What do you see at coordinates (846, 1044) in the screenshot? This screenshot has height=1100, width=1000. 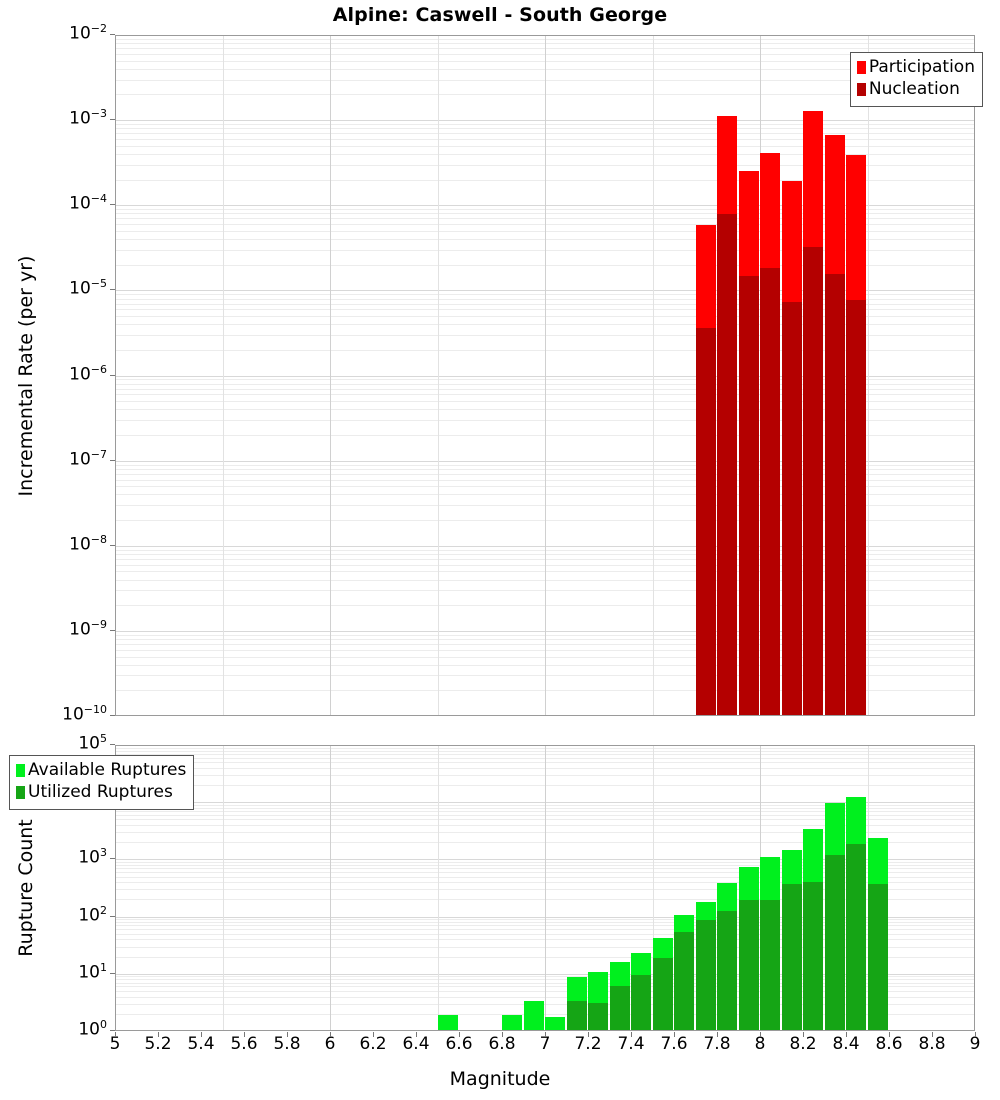 I see `x-tick-label: 8.4` at bounding box center [846, 1044].